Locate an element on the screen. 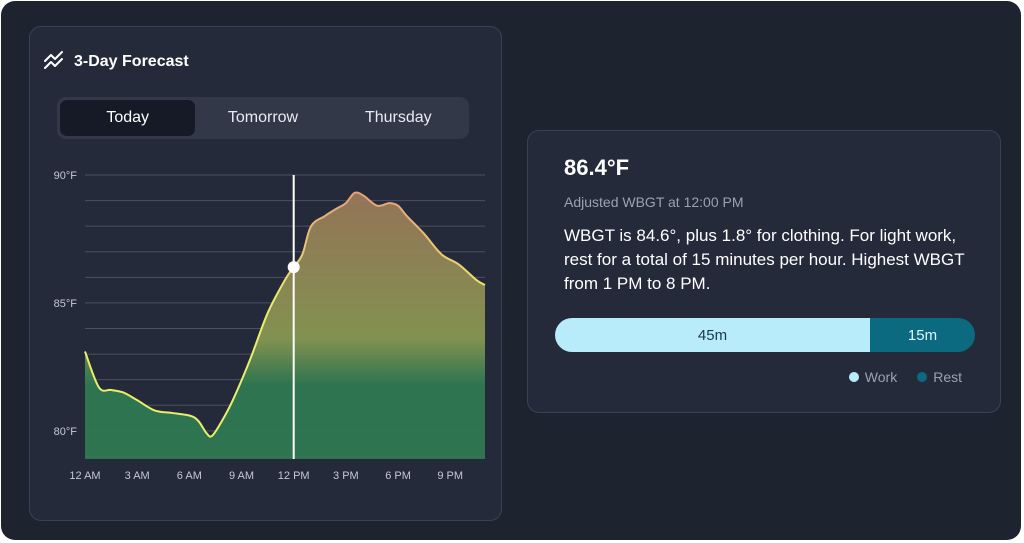  work-rest-bar: 45m 15m is located at coordinates (765, 335).